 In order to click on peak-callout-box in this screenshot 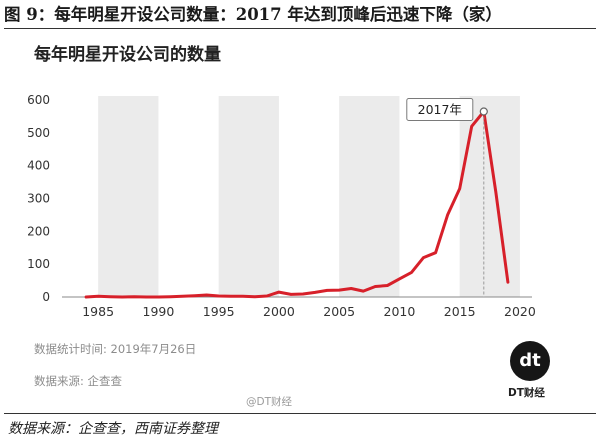, I will do `click(440, 109)`.